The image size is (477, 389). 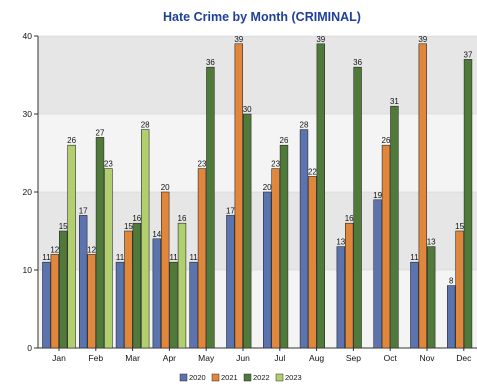 What do you see at coordinates (320, 196) in the screenshot?
I see `bar-2022-aug` at bounding box center [320, 196].